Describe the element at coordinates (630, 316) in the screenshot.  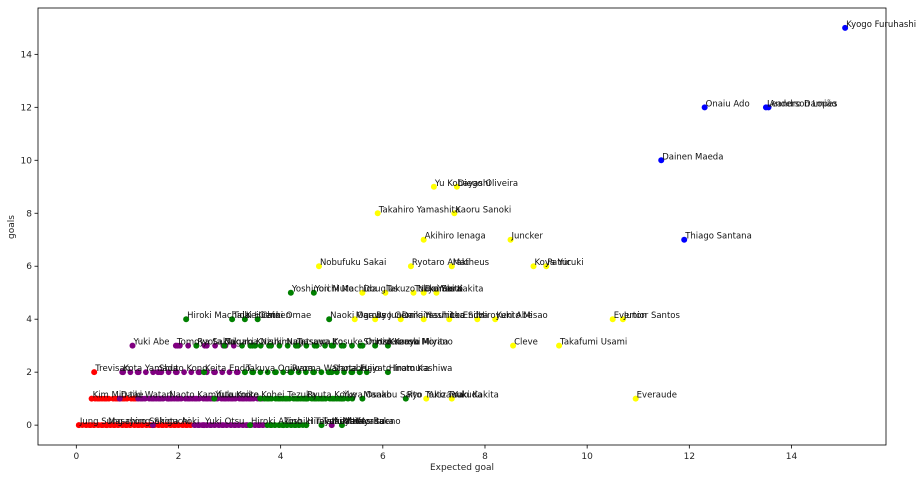
I see `point-label: Everton` at that location.